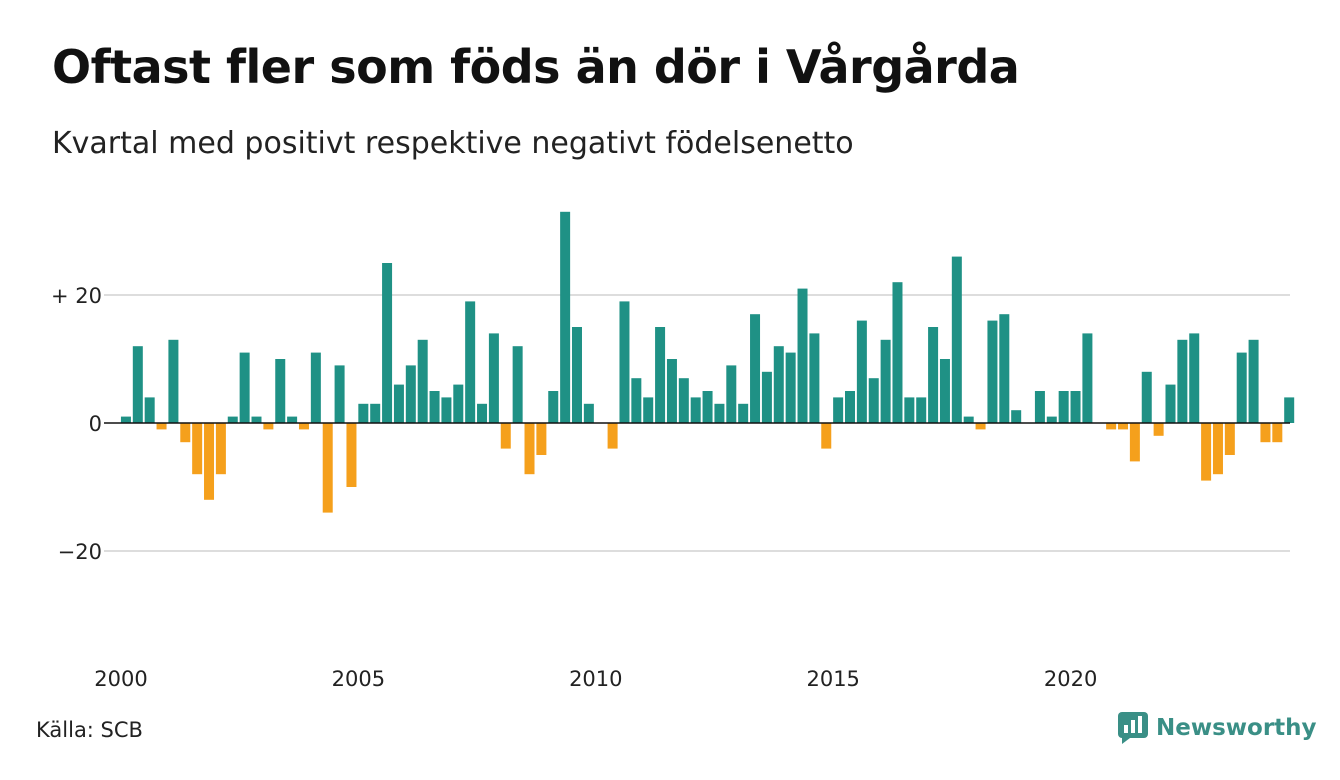  Describe the element at coordinates (624, 362) in the screenshot. I see `bar-2010-q3` at that location.